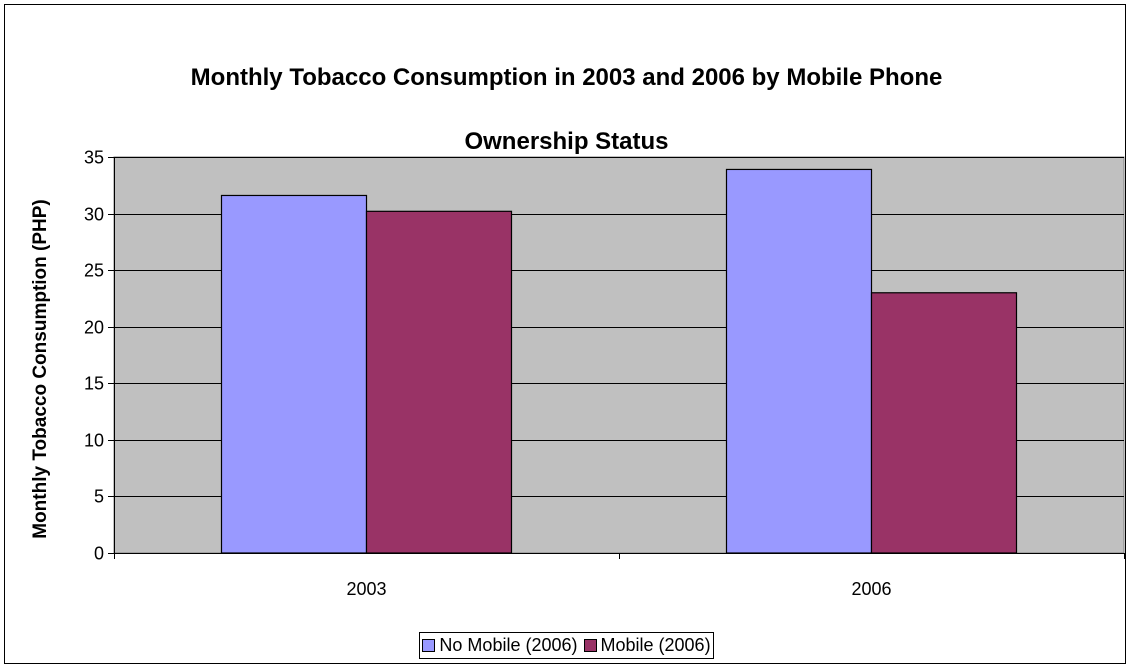 The width and height of the screenshot is (1133, 670). What do you see at coordinates (40, 369) in the screenshot?
I see `y-axis-title: Monthly Tobacco Consumption (PHP)` at bounding box center [40, 369].